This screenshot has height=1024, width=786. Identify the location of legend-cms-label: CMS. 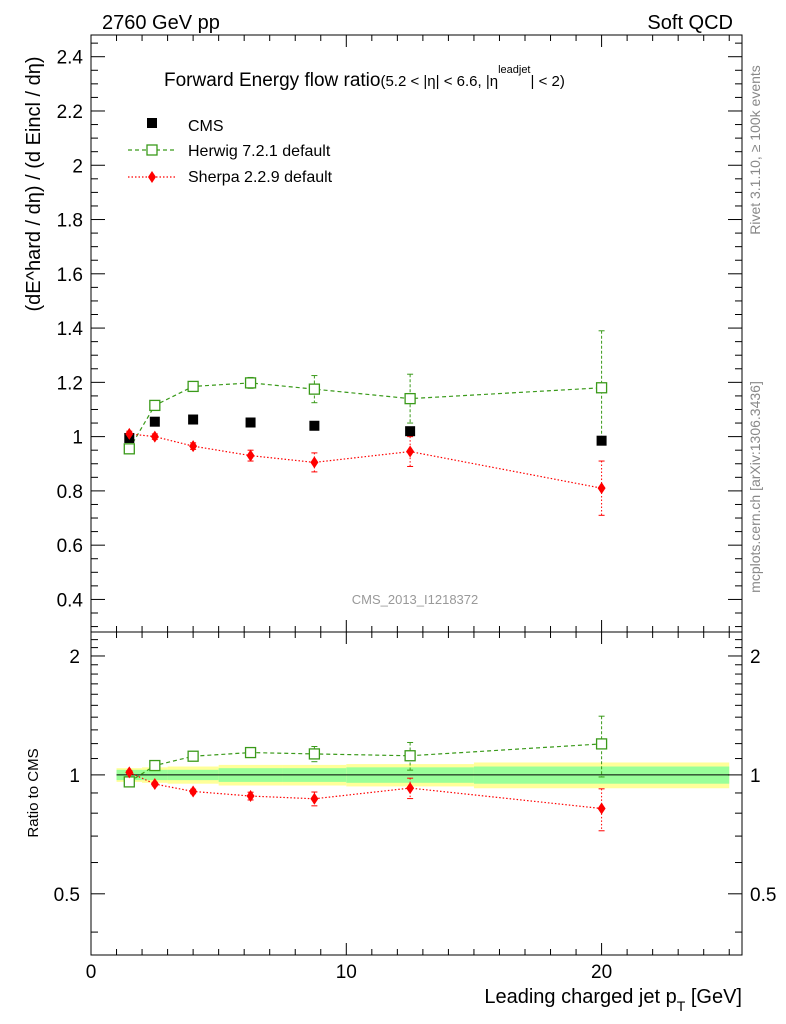
(206, 126).